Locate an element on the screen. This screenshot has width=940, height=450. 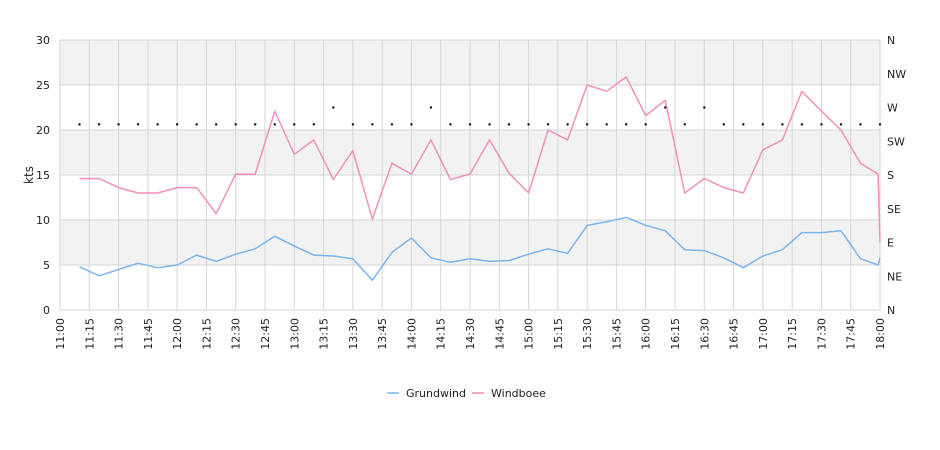
x-tick-label: 17:30 is located at coordinates (821, 334).